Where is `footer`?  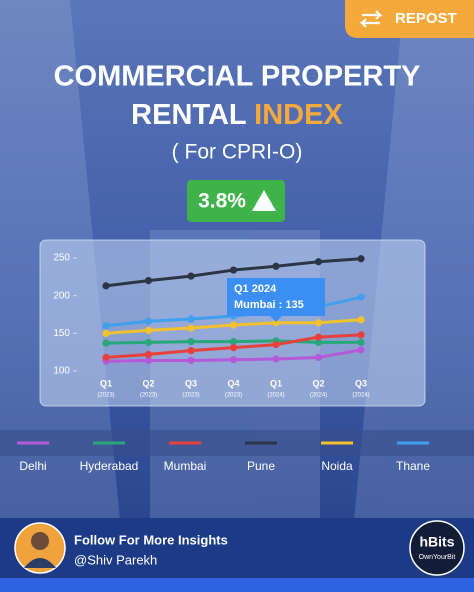
footer is located at coordinates (237, 549).